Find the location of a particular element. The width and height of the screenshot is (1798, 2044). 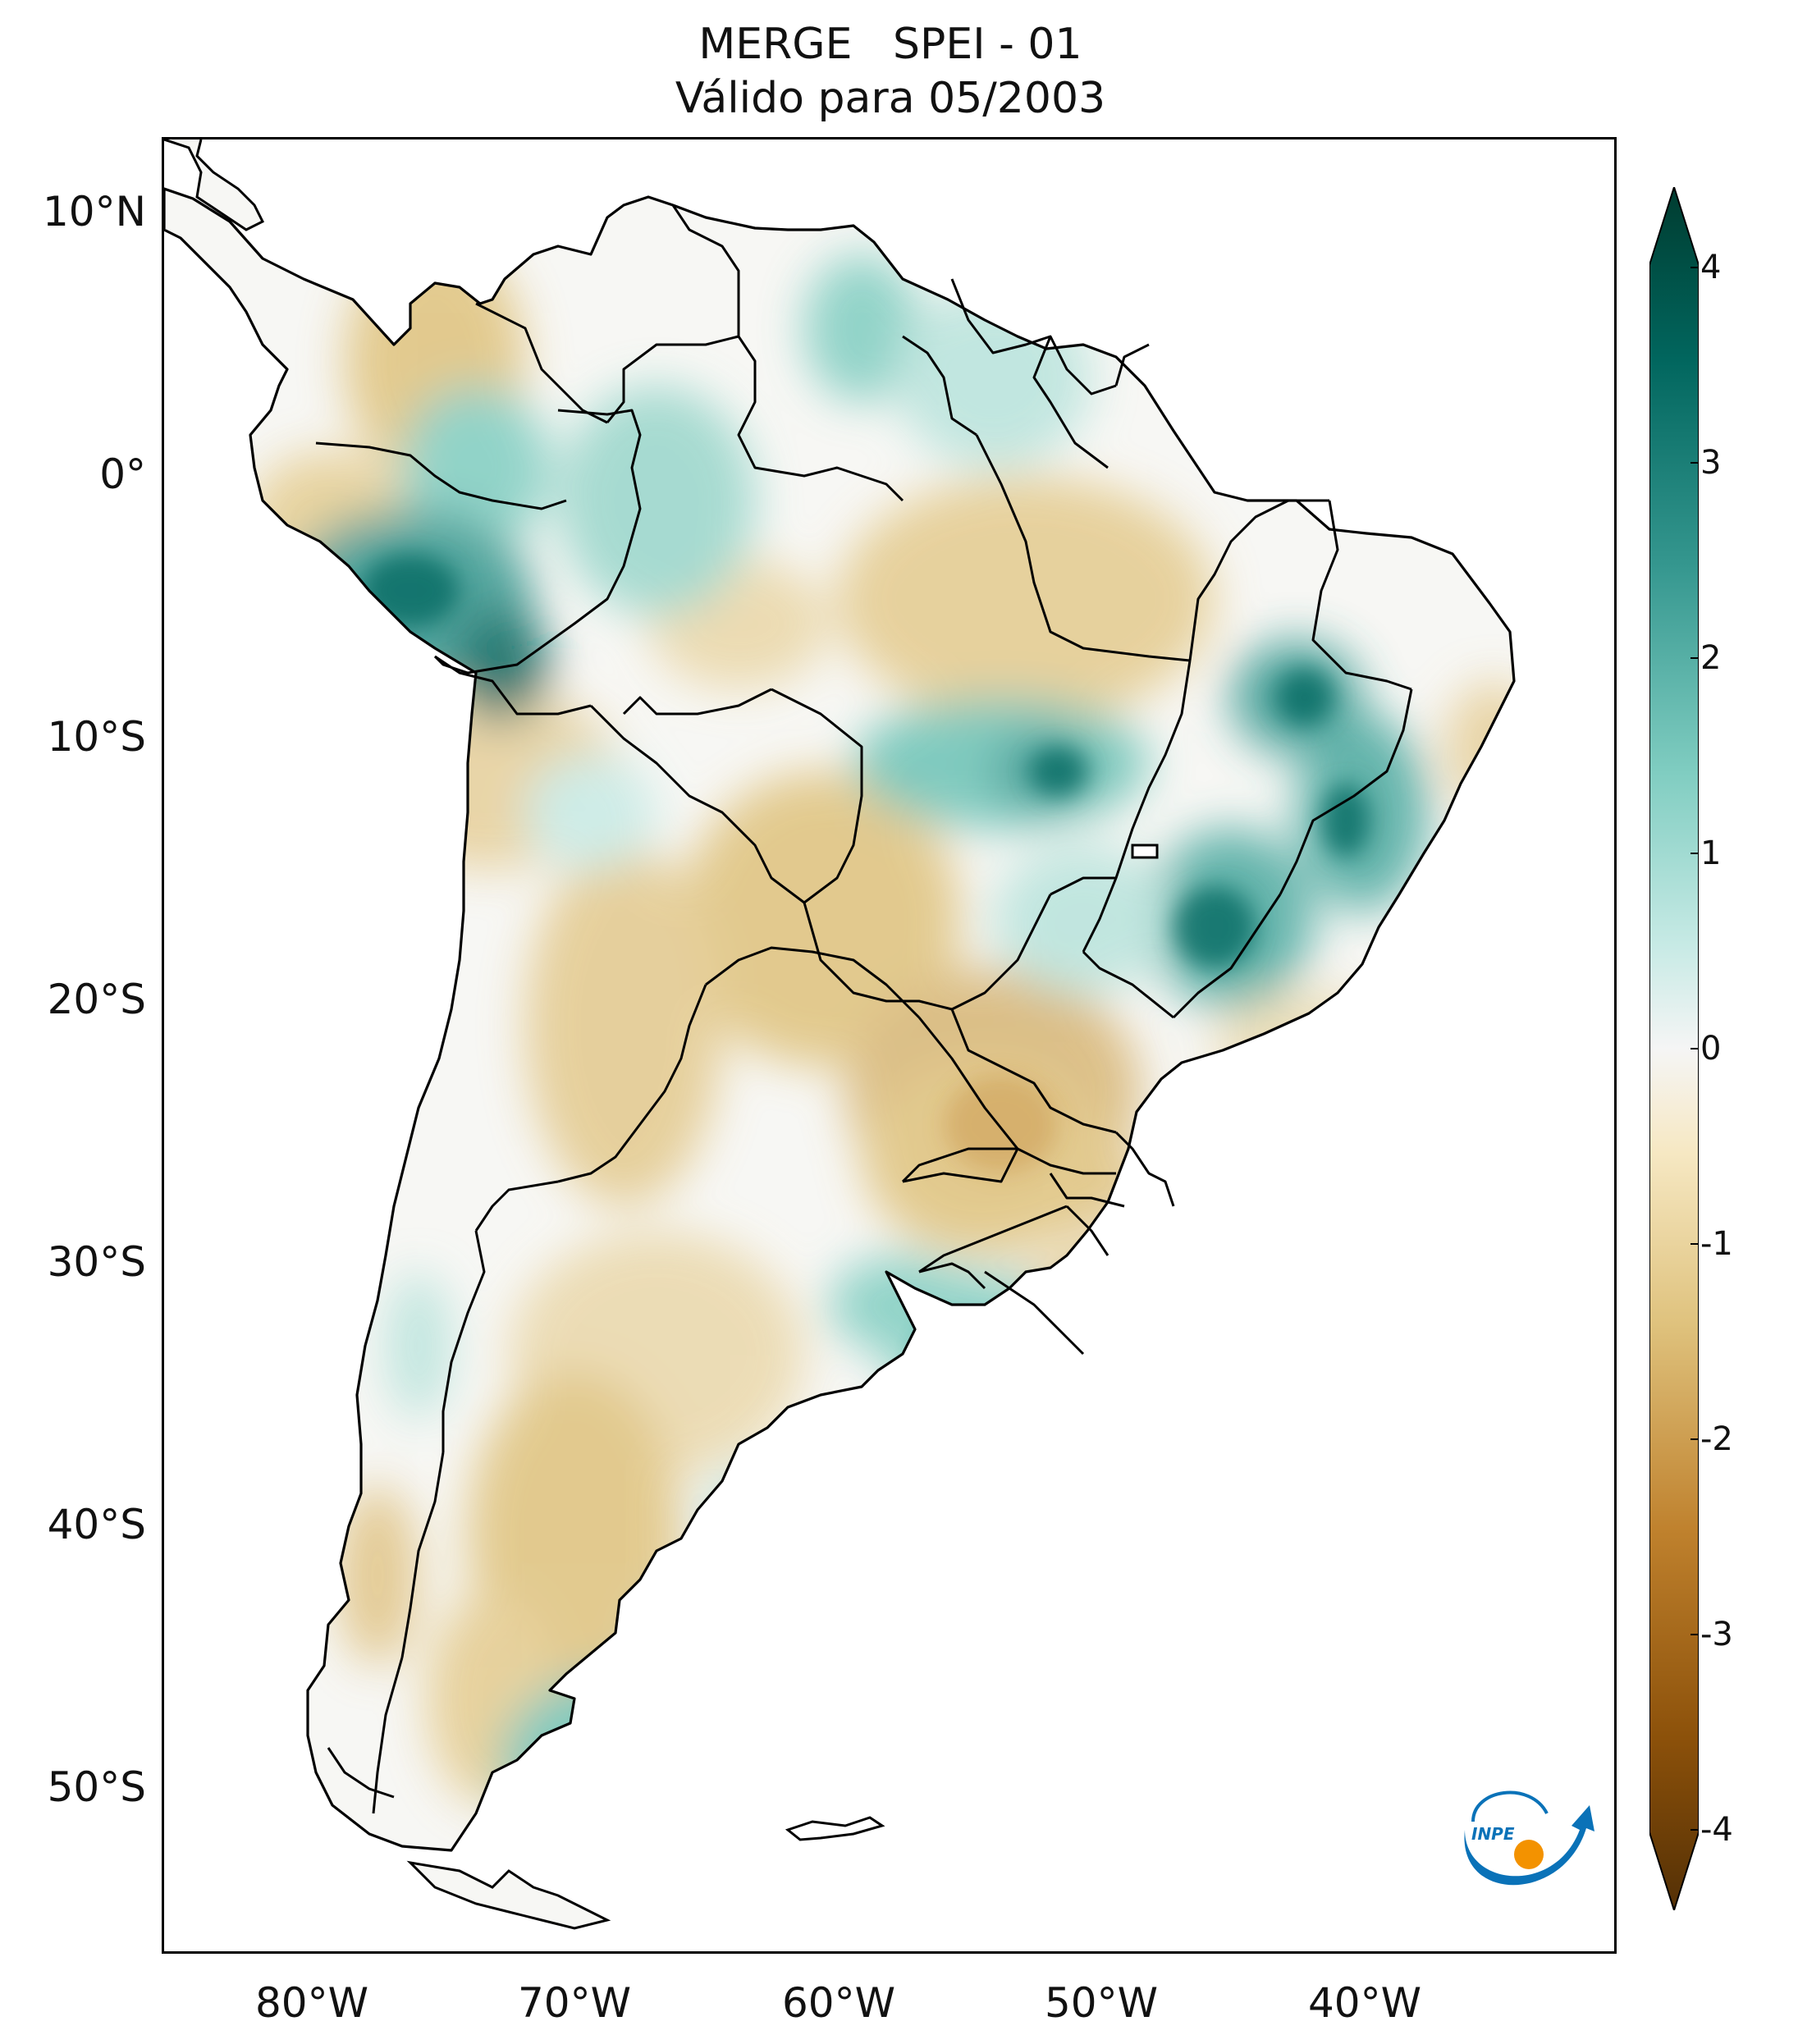

colorbar-label: 1 is located at coordinates (1711, 854).